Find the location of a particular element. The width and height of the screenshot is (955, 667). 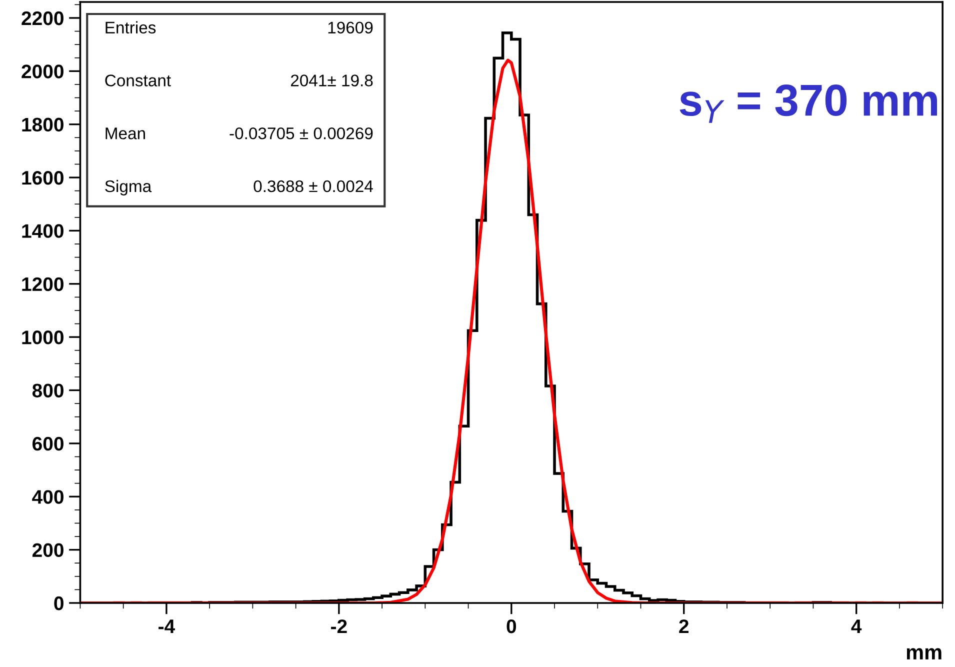

y-tick-label: 200 is located at coordinates (48, 550).